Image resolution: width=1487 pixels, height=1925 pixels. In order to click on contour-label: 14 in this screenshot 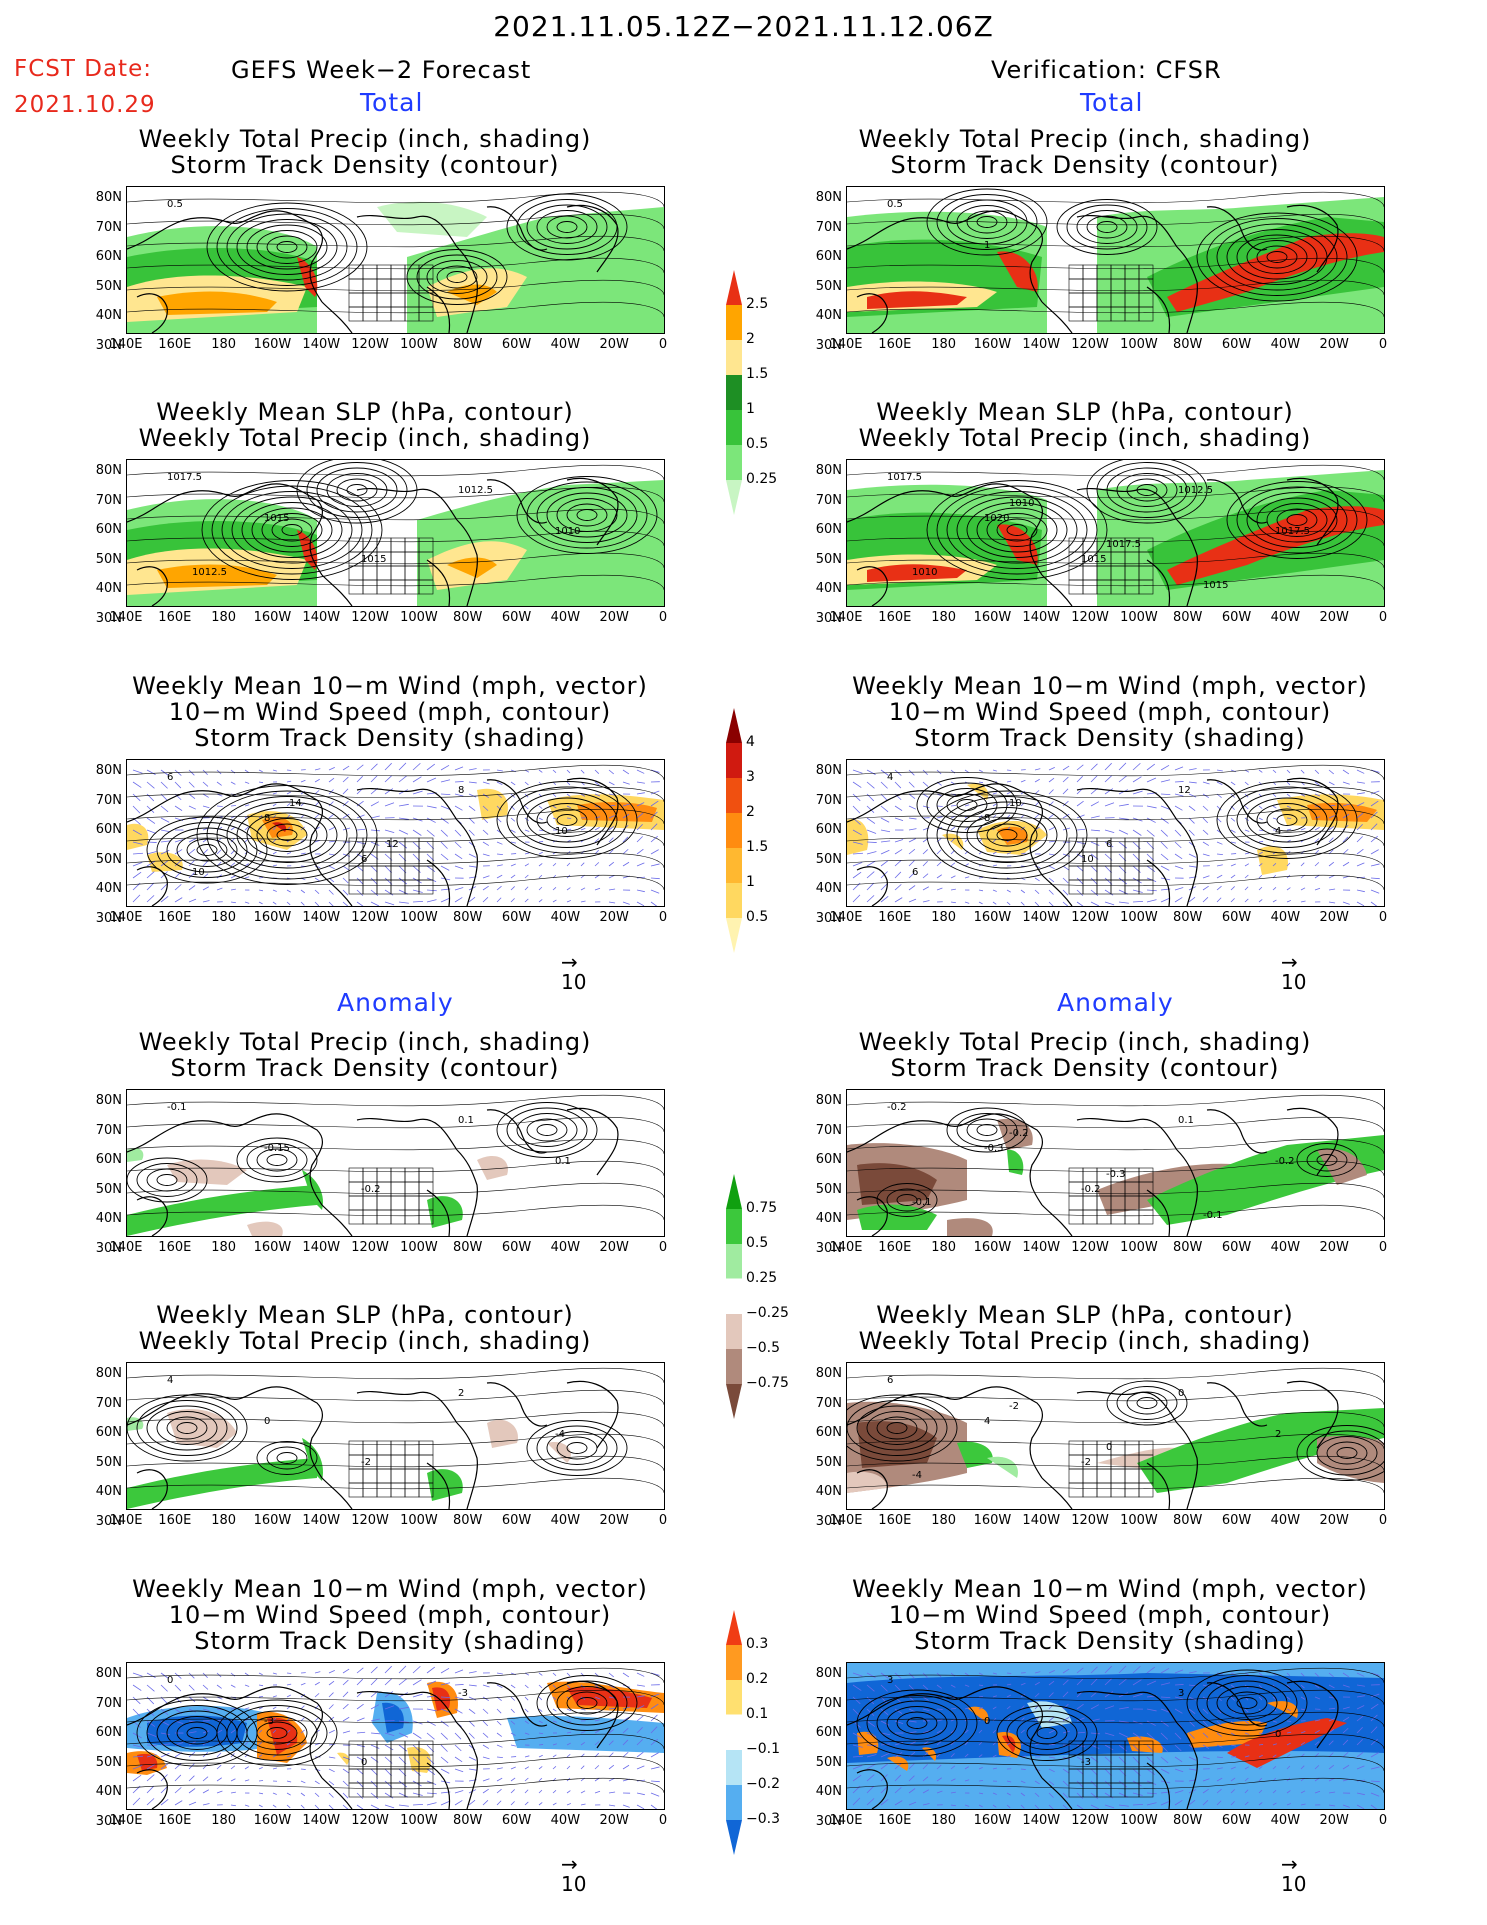, I will do `click(295, 803)`.